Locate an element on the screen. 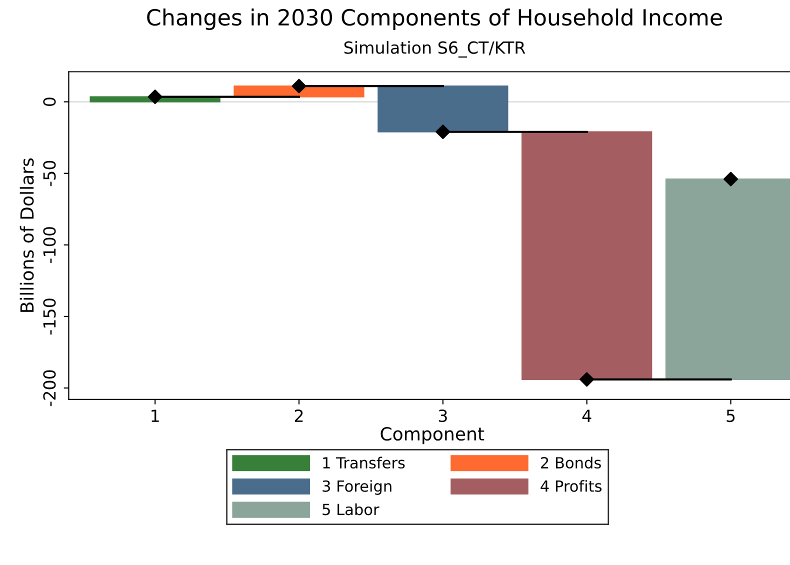  chart-subtitle: Simulation S6_CT/KTR is located at coordinates (435, 49).